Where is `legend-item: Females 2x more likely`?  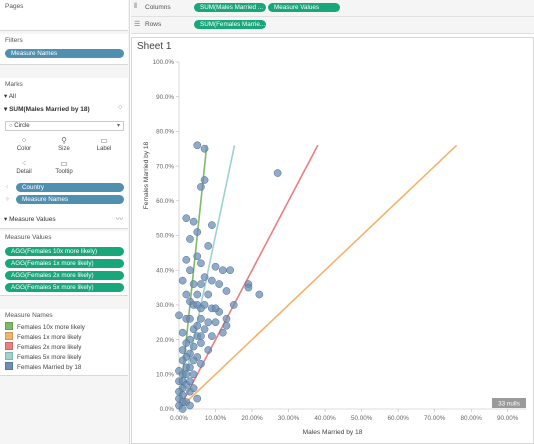 legend-item: Females 2x more likely is located at coordinates (43, 346).